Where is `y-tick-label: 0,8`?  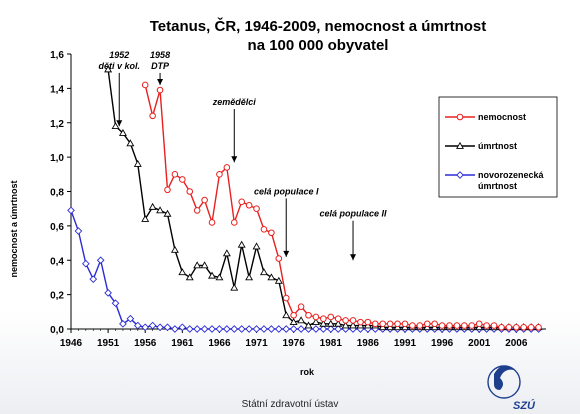 y-tick-label: 0,8 is located at coordinates (57, 193).